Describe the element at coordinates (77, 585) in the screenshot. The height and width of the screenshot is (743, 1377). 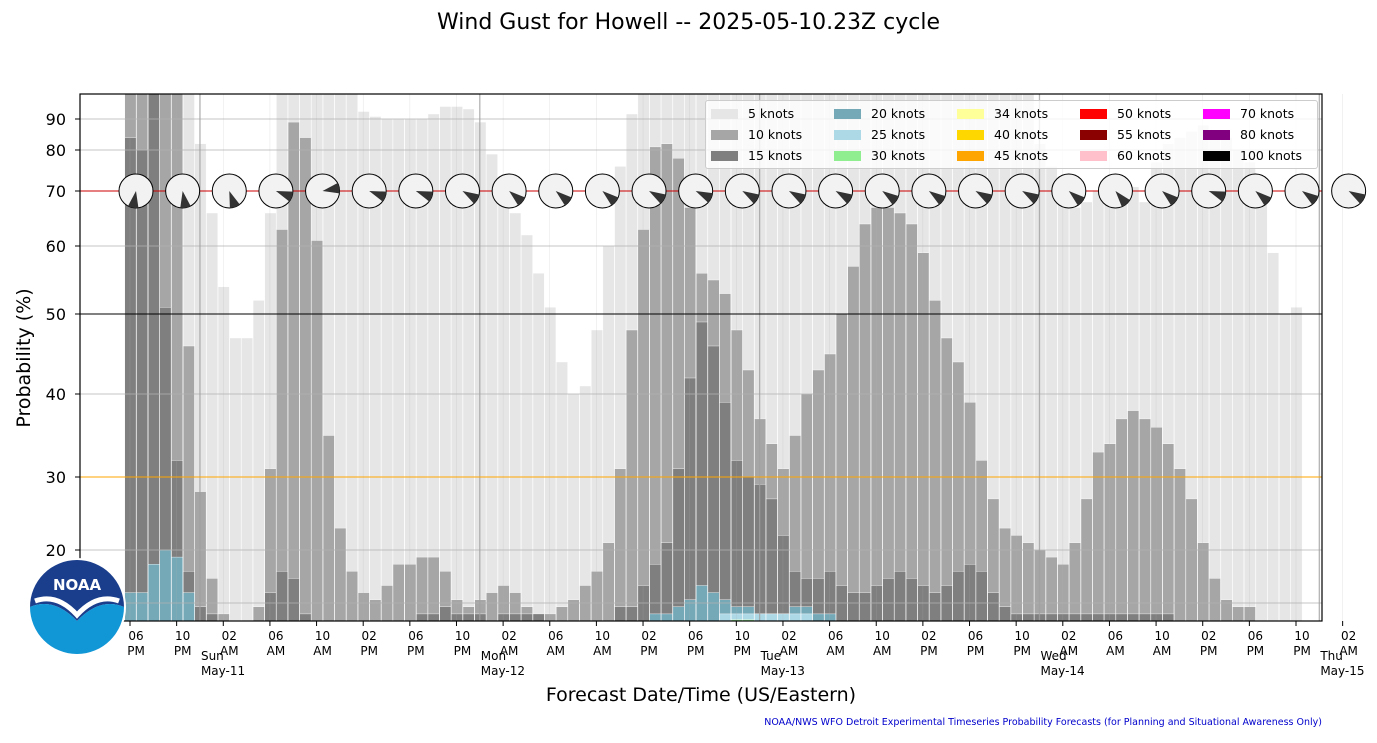
I see `noaa-logo-text: NOAA` at that location.